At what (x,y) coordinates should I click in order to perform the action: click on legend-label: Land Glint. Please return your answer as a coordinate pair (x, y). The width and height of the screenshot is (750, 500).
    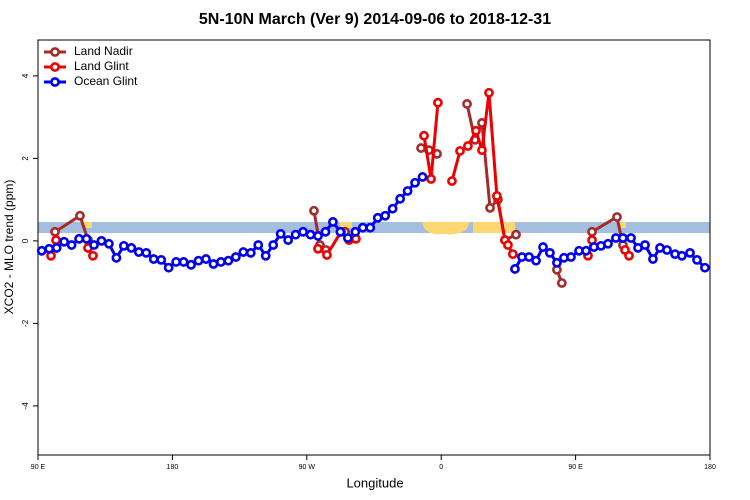
    Looking at the image, I should click on (101, 66).